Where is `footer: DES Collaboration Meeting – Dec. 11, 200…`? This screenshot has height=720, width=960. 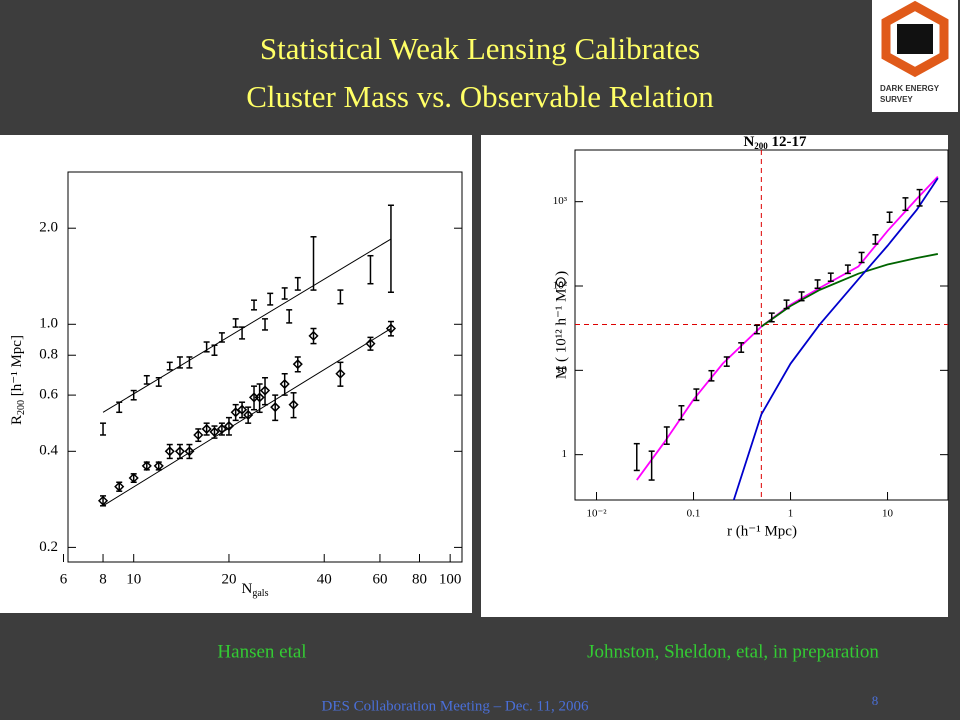 footer: DES Collaboration Meeting – Dec. 11, 200… is located at coordinates (455, 706).